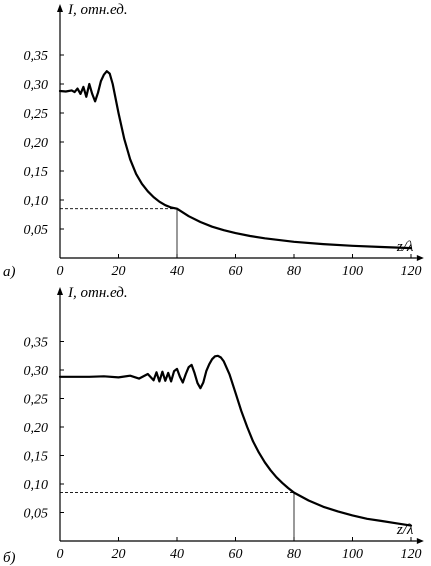  I want to click on panel-label: а), so click(9, 272).